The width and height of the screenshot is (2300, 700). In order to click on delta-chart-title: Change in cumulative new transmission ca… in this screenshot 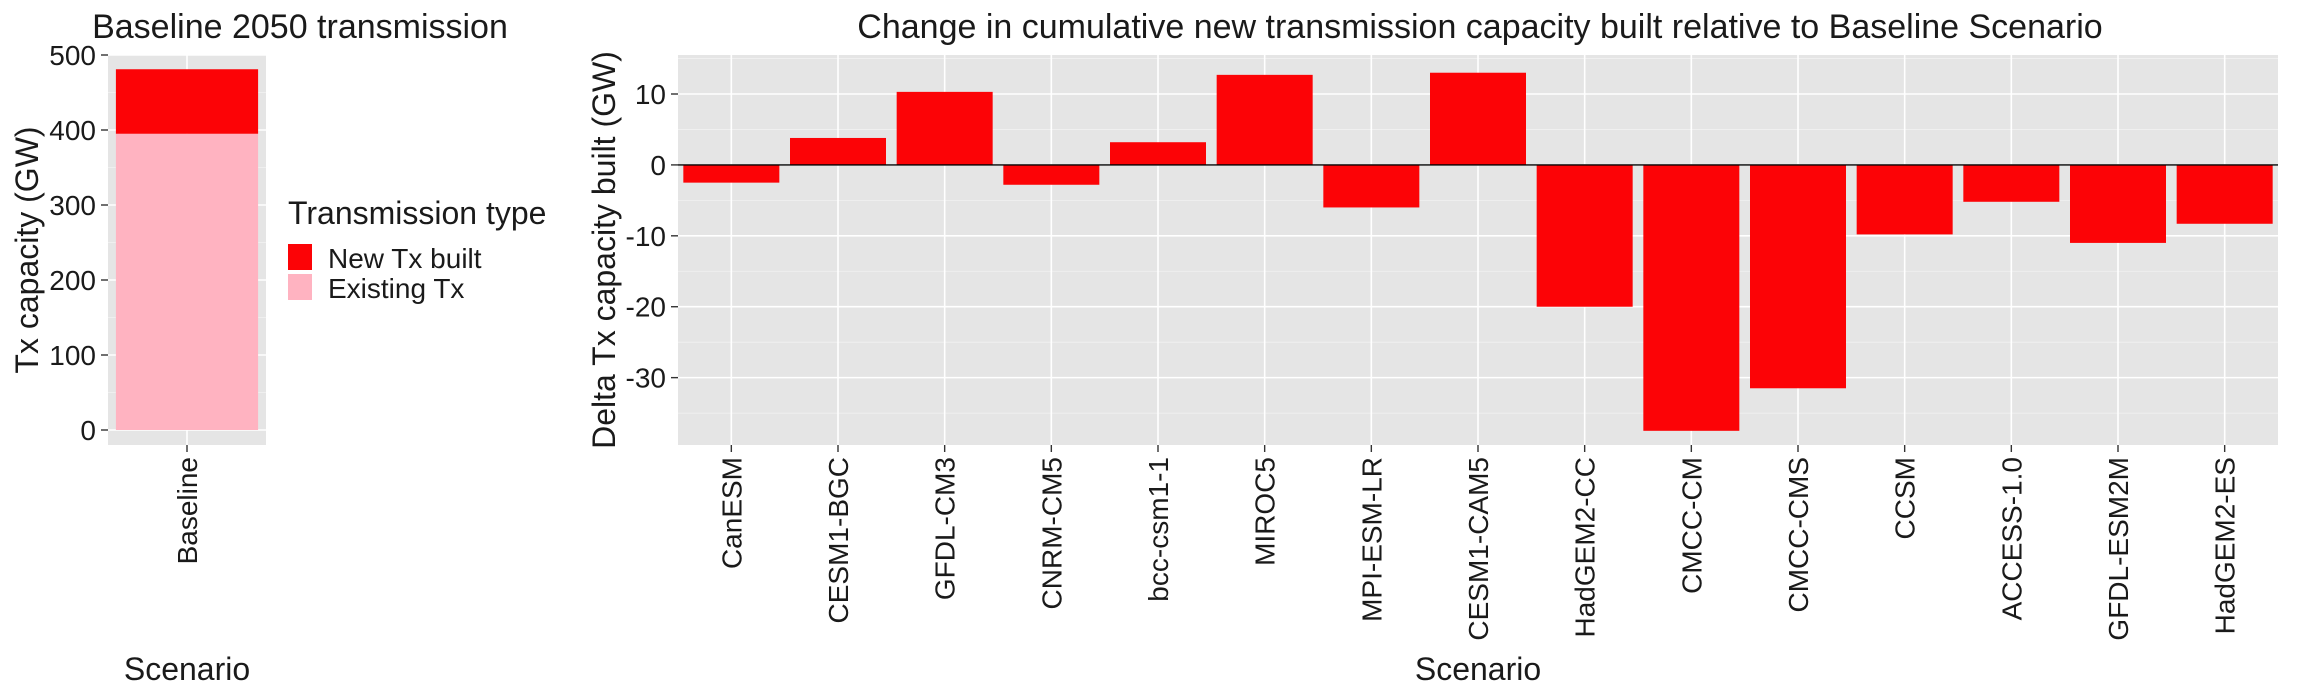, I will do `click(1479, 27)`.